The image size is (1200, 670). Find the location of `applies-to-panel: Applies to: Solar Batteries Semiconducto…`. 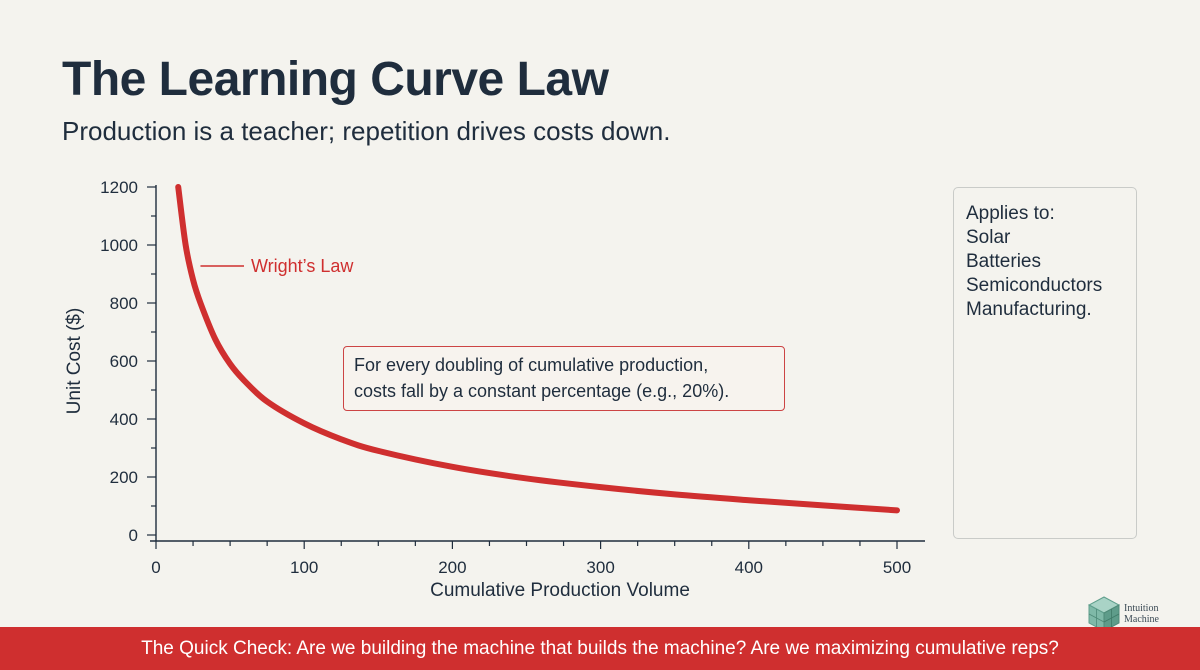

applies-to-panel: Applies to: Solar Batteries Semiconducto… is located at coordinates (1045, 363).